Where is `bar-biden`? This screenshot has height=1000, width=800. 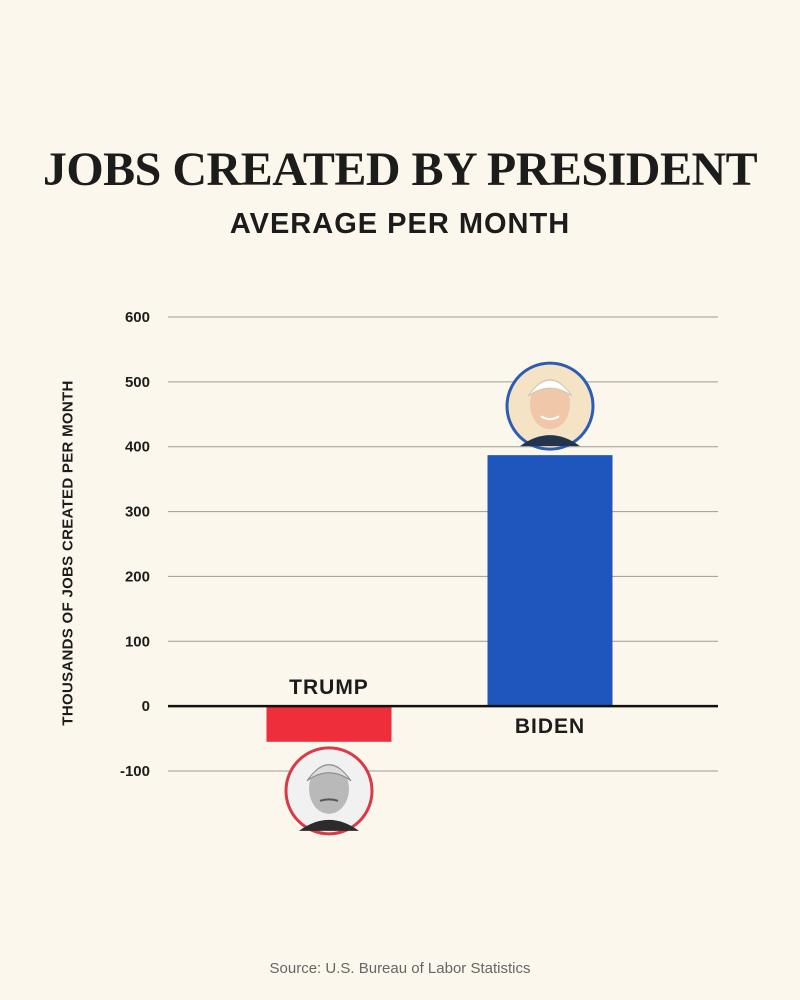 bar-biden is located at coordinates (550, 581).